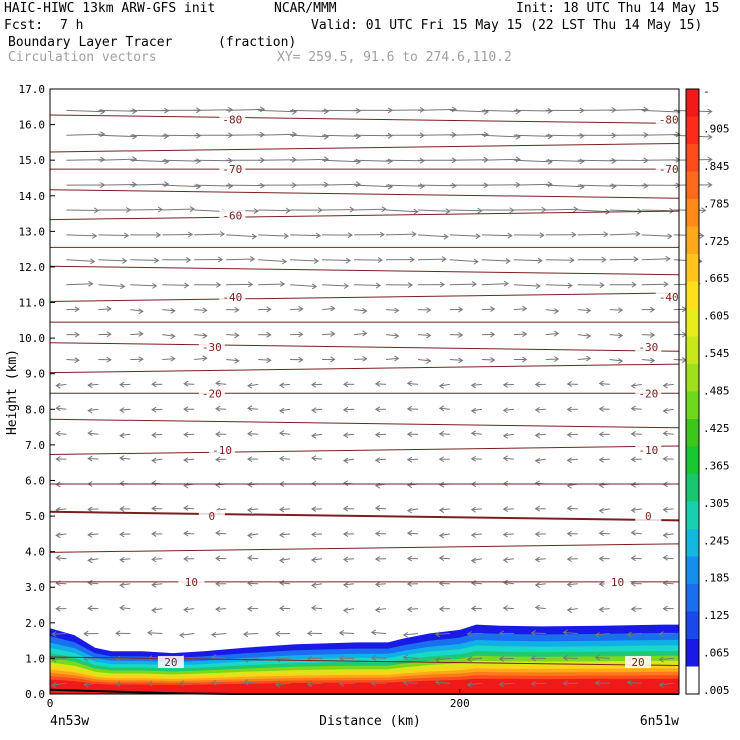  What do you see at coordinates (668, 169) in the screenshot?
I see `isotherm-label-bg` at bounding box center [668, 169].